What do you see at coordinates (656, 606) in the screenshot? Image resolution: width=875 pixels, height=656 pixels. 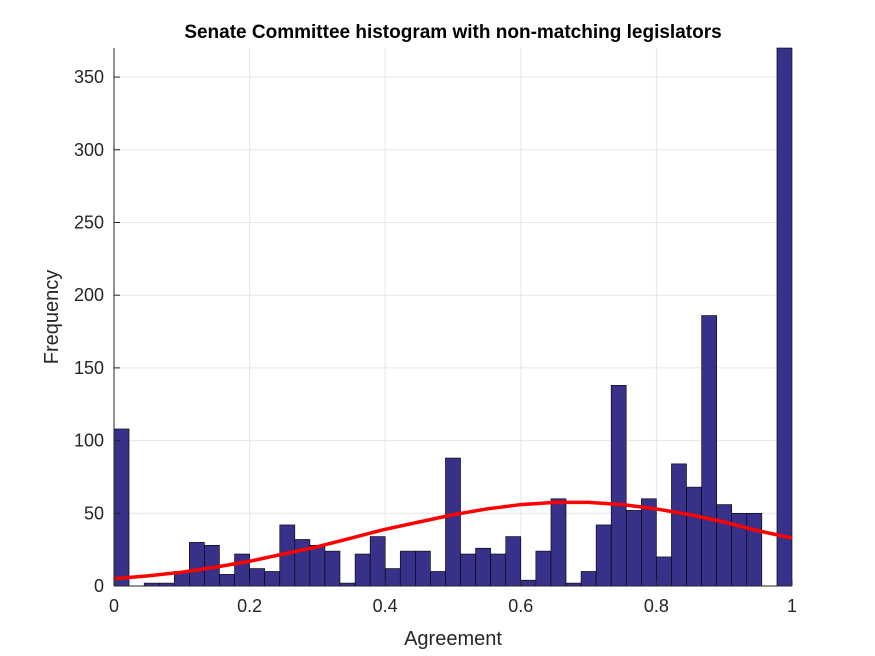 I see `x-tick-label: 0.8` at bounding box center [656, 606].